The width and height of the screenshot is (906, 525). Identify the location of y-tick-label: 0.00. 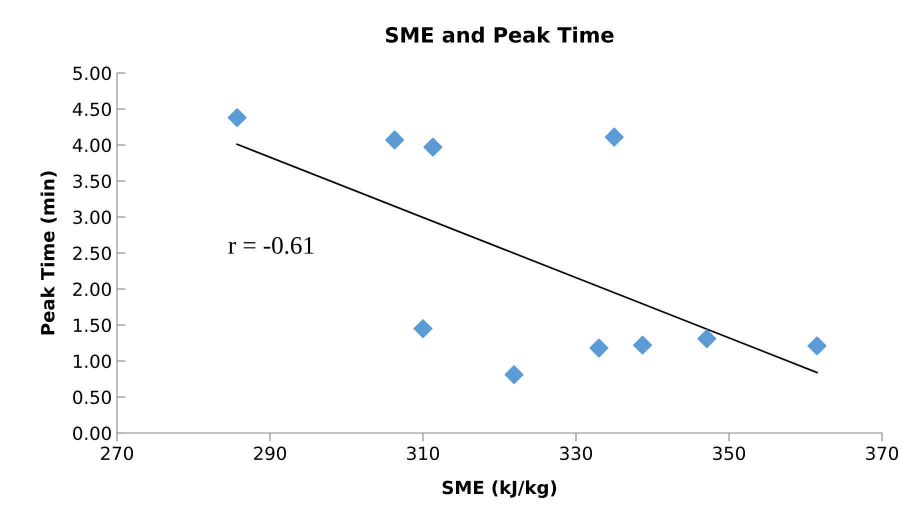
(92, 433).